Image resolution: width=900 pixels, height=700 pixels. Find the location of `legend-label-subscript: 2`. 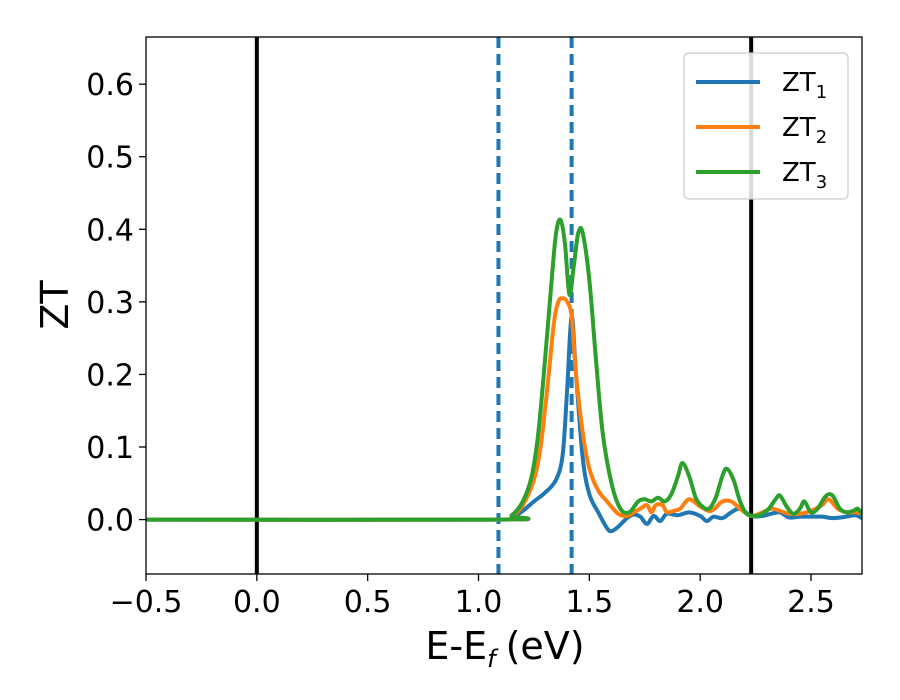

legend-label-subscript: 2 is located at coordinates (821, 137).